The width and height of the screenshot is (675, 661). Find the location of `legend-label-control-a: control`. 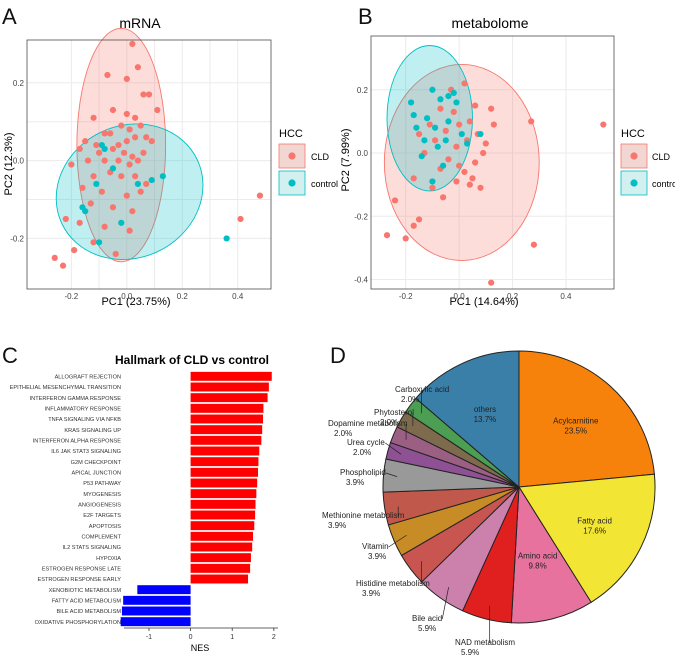

legend-label-control-a: control is located at coordinates (324, 184).